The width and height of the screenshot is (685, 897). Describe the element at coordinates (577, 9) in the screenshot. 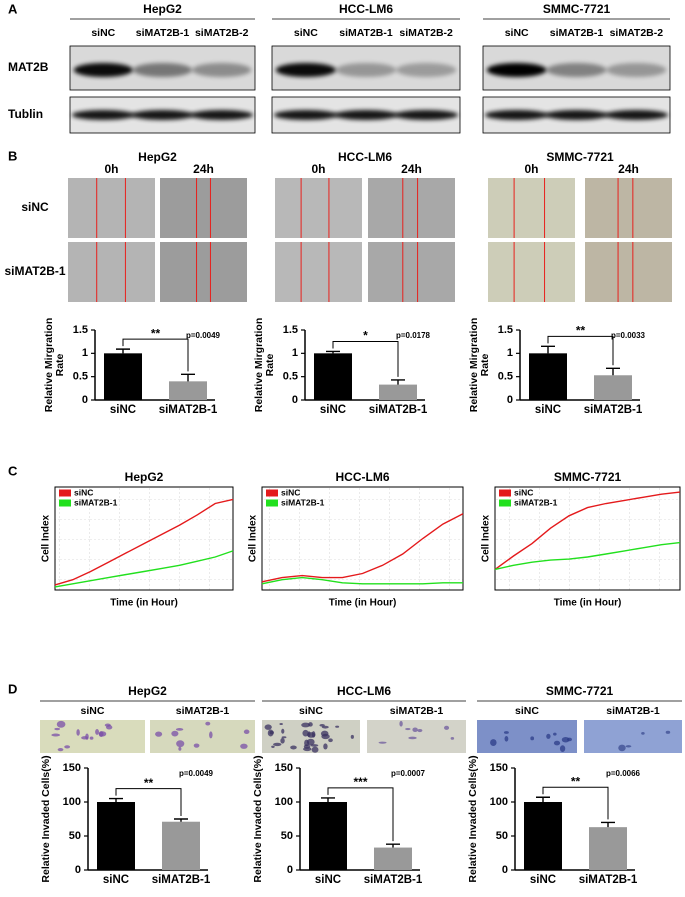

I see `blot-title: SMMC-7721` at that location.